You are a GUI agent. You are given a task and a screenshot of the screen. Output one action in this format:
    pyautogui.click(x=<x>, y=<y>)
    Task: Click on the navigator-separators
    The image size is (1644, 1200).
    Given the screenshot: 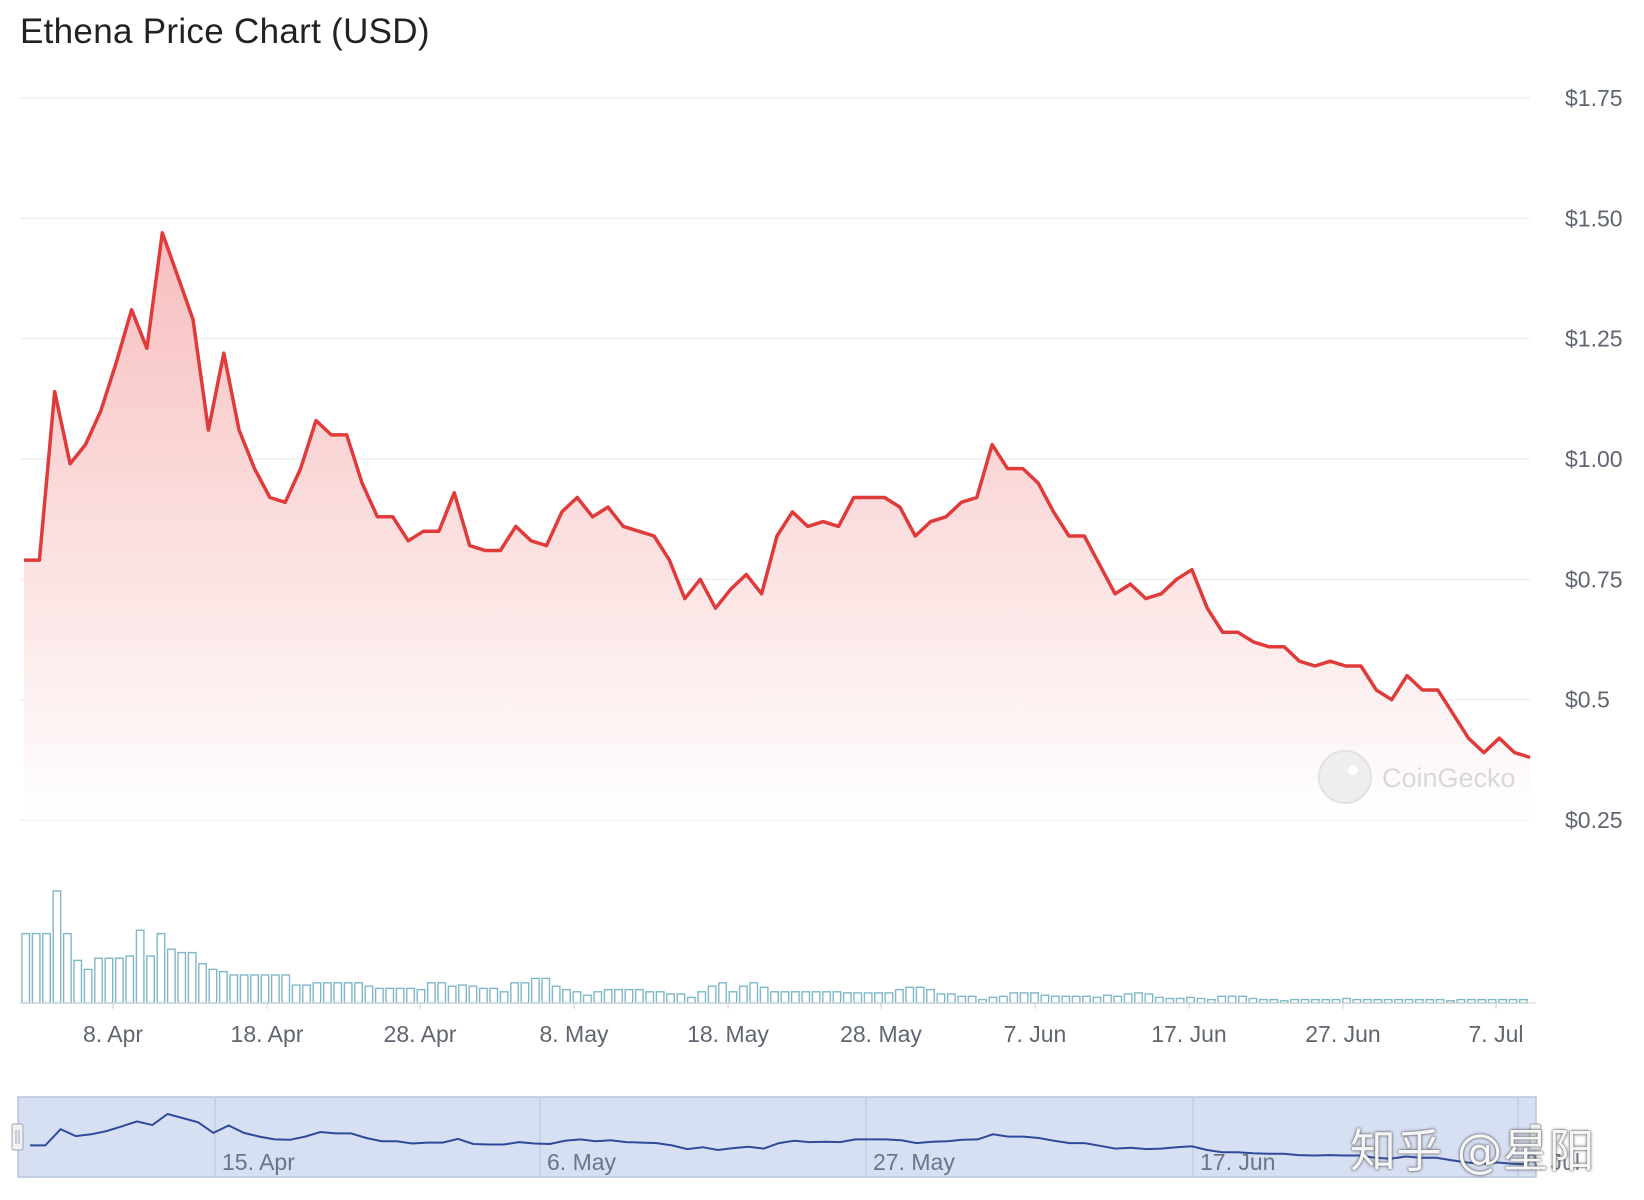 What is the action you would take?
    pyautogui.click(x=866, y=1137)
    